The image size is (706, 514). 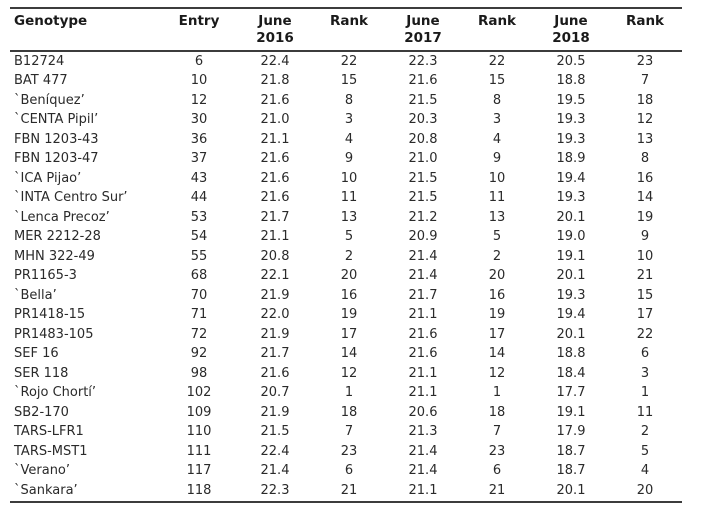 I want to click on column-header-genotype: Genotype, so click(x=51, y=21).